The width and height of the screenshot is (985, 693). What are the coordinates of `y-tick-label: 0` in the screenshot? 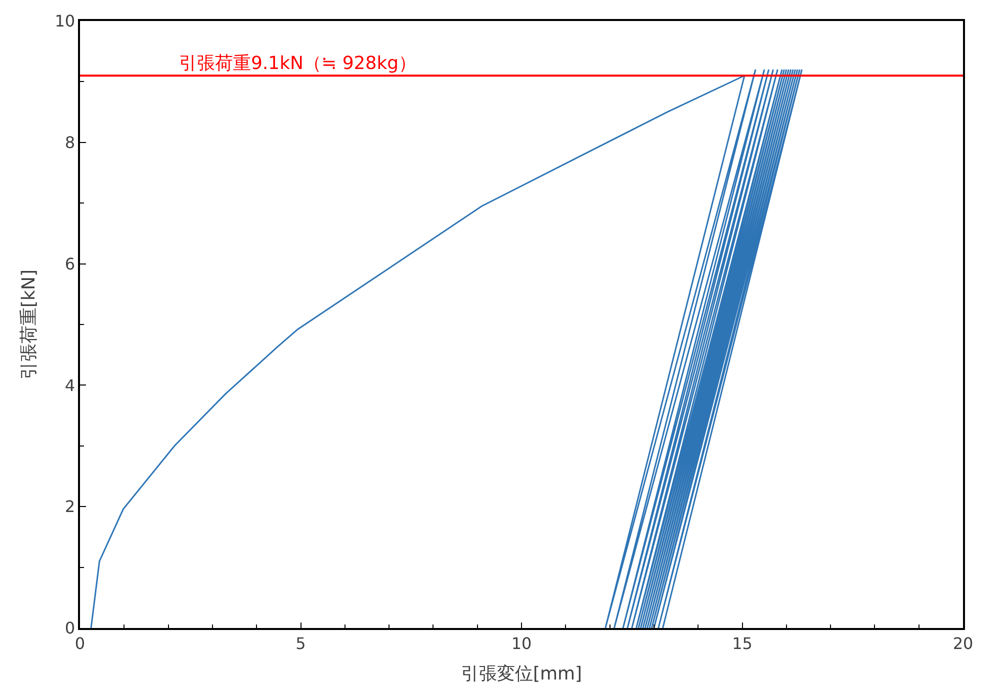 It's located at (70, 628).